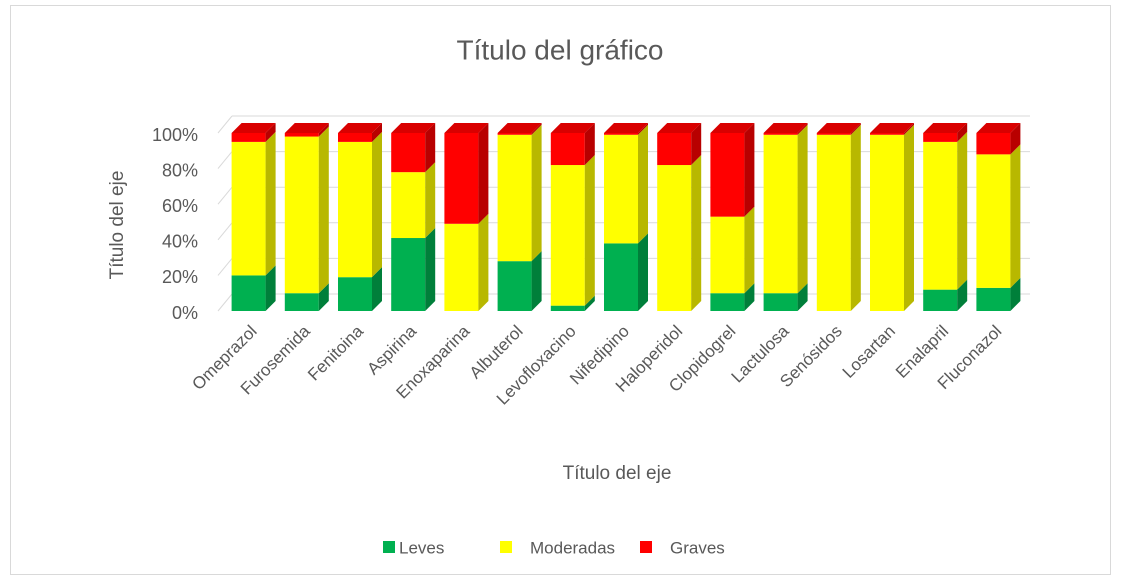 Image resolution: width=1121 pixels, height=581 pixels. Describe the element at coordinates (175, 135) in the screenshot. I see `y-tick-label: 100%` at that location.